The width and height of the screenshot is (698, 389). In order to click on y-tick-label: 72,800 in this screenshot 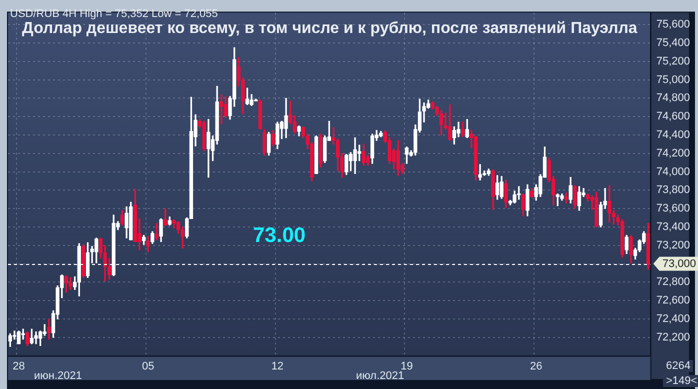, I will do `click(673, 282)`.